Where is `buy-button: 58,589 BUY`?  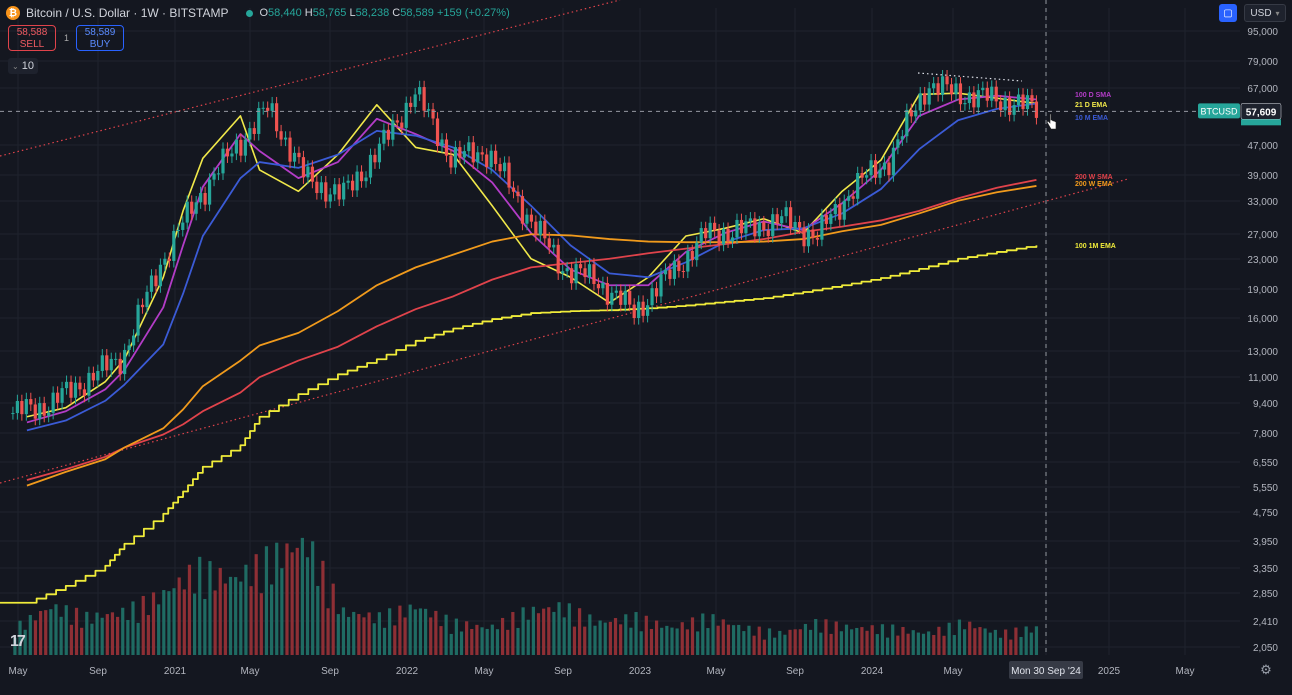
buy-button: 58,589 BUY is located at coordinates (100, 38).